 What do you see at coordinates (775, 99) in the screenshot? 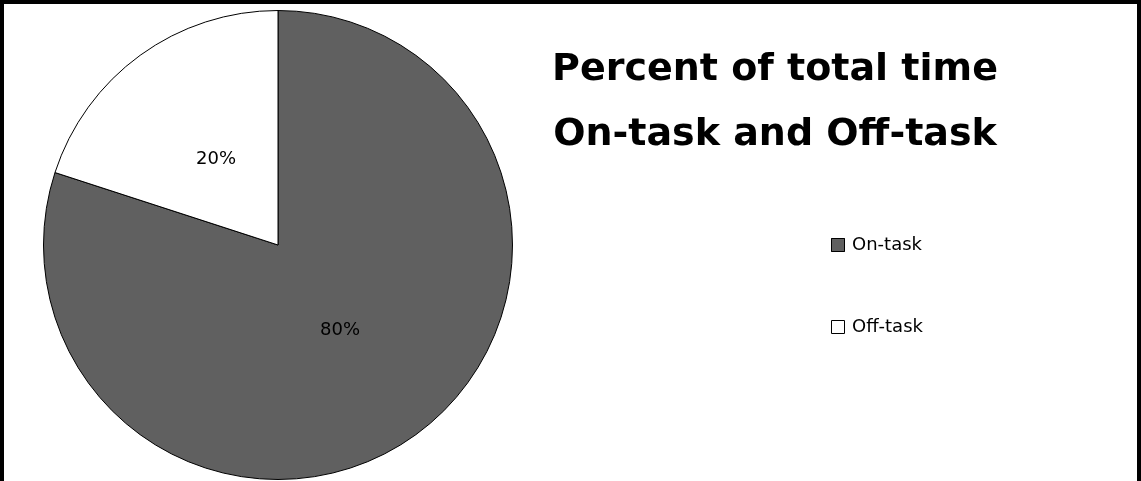
I see `text: Percent of total time On-task and Off-task` at bounding box center [775, 99].